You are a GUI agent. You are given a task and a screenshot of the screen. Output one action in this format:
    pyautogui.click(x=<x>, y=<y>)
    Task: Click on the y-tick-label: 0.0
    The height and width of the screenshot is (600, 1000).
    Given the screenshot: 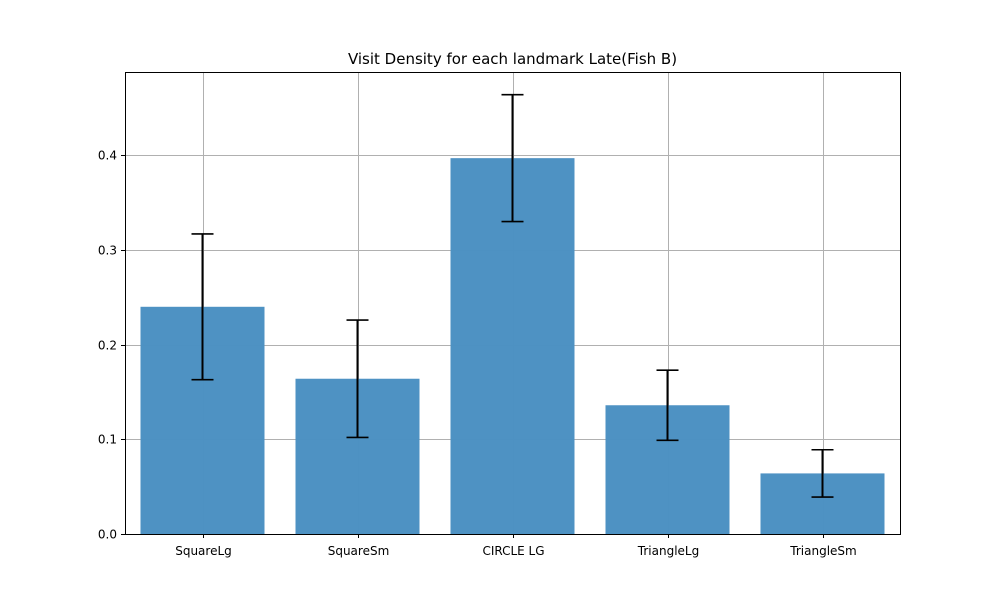 What is the action you would take?
    pyautogui.click(x=107, y=535)
    